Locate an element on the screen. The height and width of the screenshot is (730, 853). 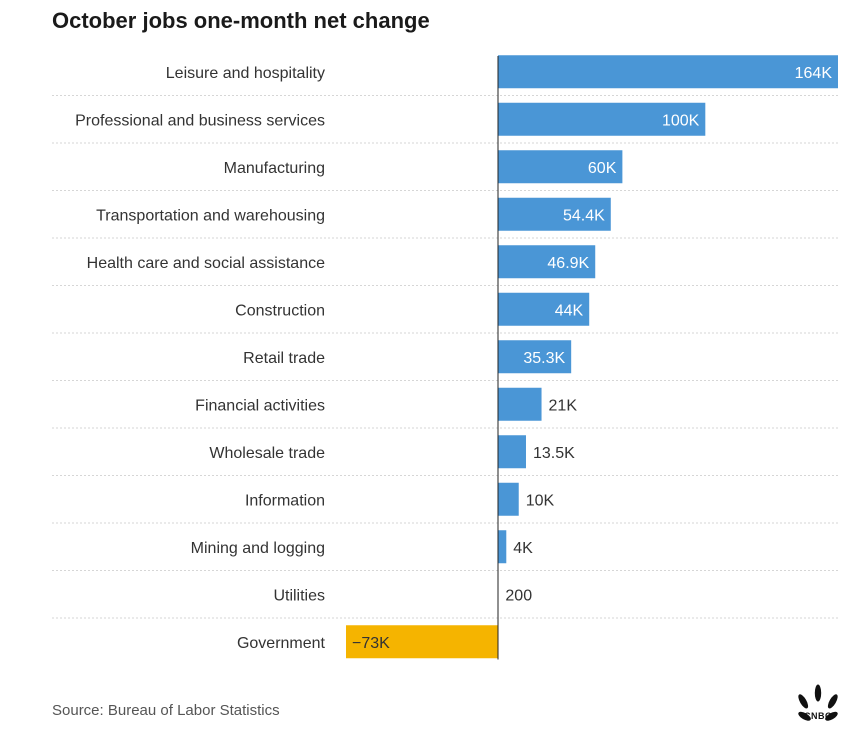
category-label: Manufacturing is located at coordinates (274, 168).